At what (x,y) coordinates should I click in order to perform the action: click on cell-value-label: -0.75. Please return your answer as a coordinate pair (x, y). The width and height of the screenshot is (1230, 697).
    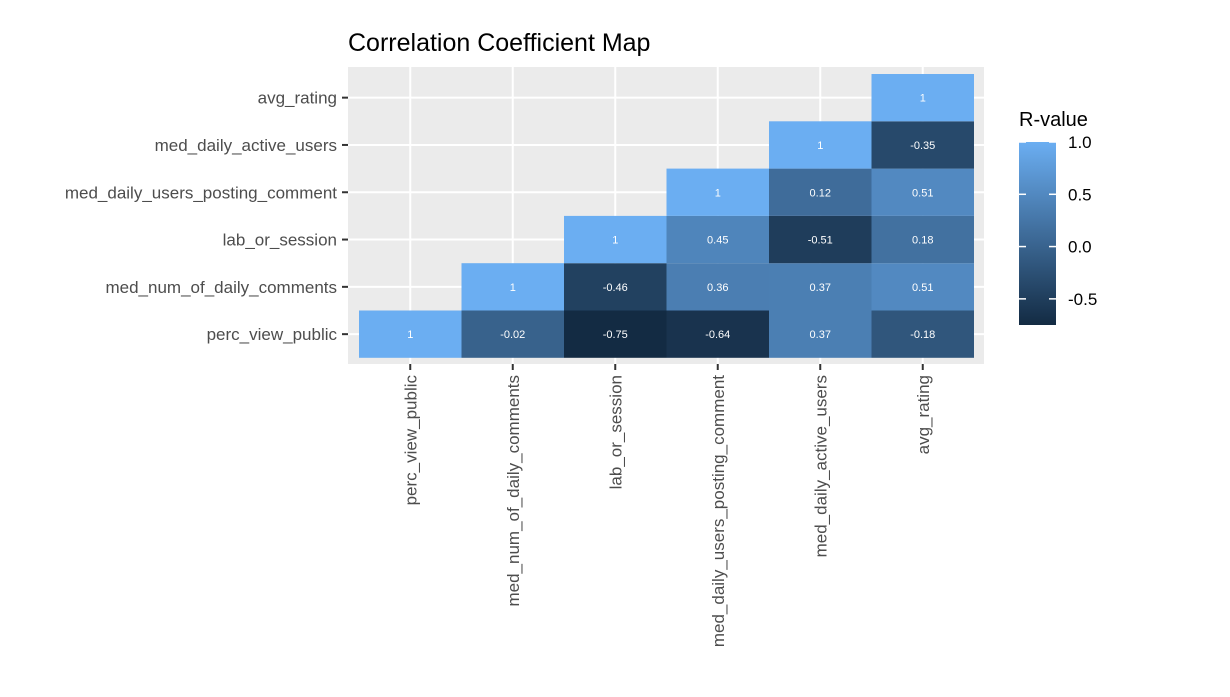
    Looking at the image, I should click on (615, 335).